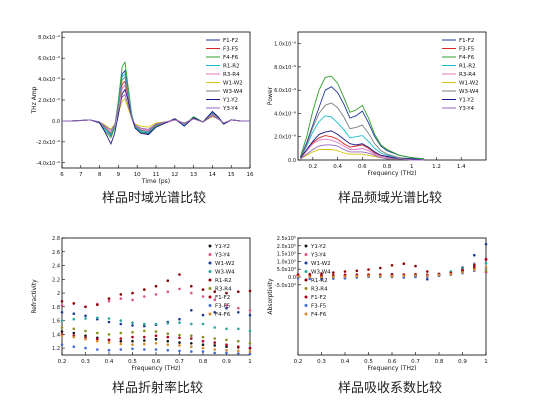 The width and height of the screenshot is (535, 408). What do you see at coordinates (56, 349) in the screenshot?
I see `y-tick-label: 1.2` at bounding box center [56, 349].